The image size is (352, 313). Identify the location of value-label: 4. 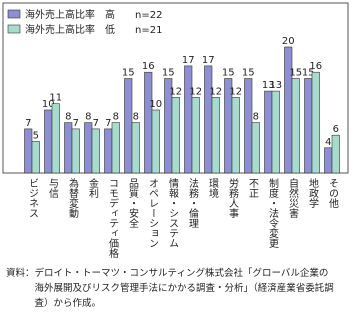
(328, 142).